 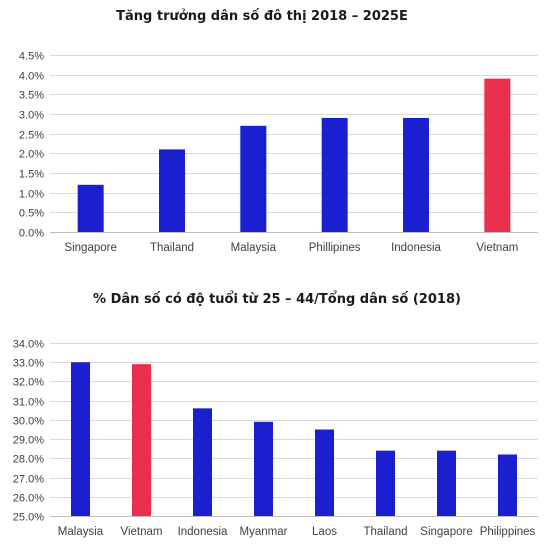 What do you see at coordinates (262, 16) in the screenshot?
I see `chart-title: Tăng trưởng dân số đô thị 2018 – 2025E` at bounding box center [262, 16].